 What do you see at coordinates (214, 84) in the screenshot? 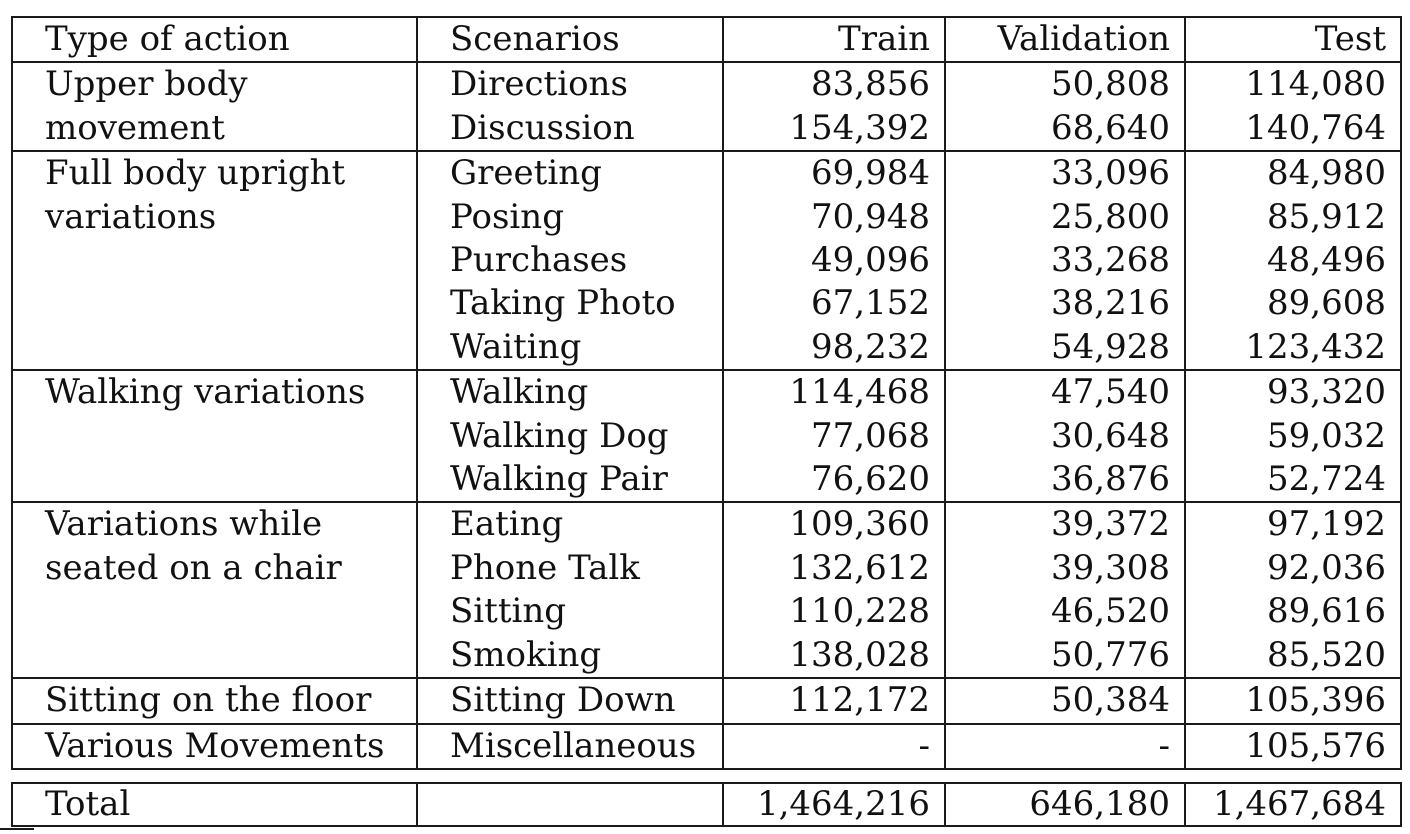
I see `type-of-action-cell: Upper body` at bounding box center [214, 84].